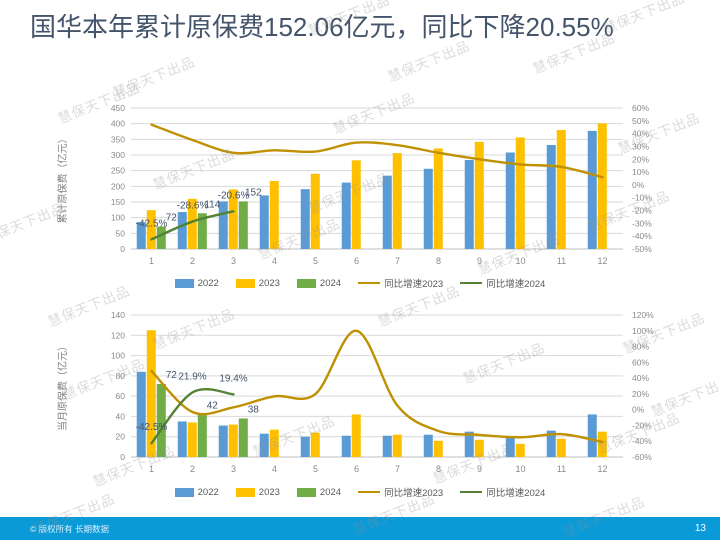  What do you see at coordinates (121, 396) in the screenshot?
I see `svg-text: 60` at bounding box center [121, 396].